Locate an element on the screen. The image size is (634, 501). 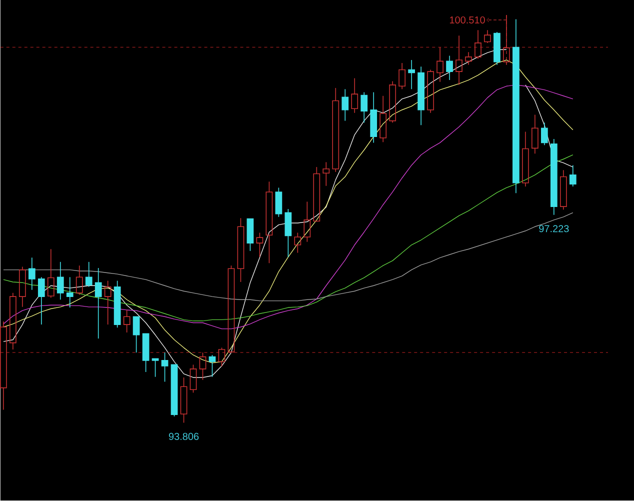
annotation: 93.806 is located at coordinates (183, 436).